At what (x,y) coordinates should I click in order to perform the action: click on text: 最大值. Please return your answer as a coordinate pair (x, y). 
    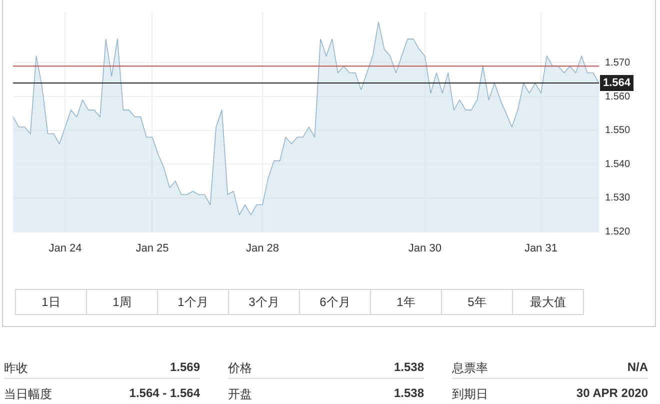
    Looking at the image, I should click on (548, 302).